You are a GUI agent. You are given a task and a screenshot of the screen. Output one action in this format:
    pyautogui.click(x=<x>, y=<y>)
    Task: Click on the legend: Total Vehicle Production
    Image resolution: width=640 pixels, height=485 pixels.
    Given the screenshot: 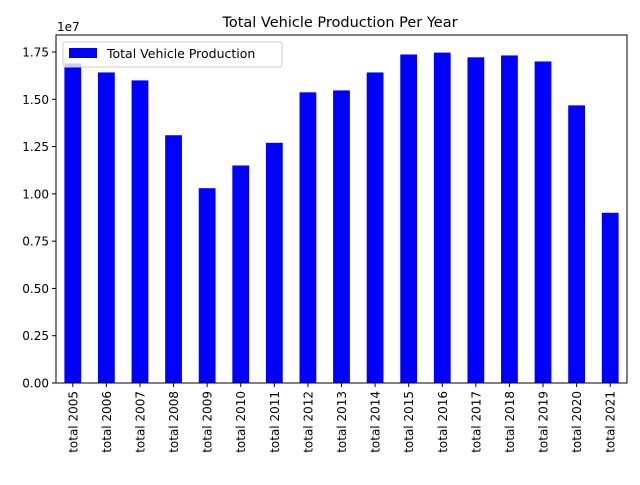 What is the action you would take?
    pyautogui.click(x=172, y=54)
    